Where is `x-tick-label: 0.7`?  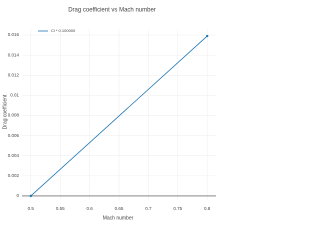
x-tick-label: 0.7 is located at coordinates (148, 208).